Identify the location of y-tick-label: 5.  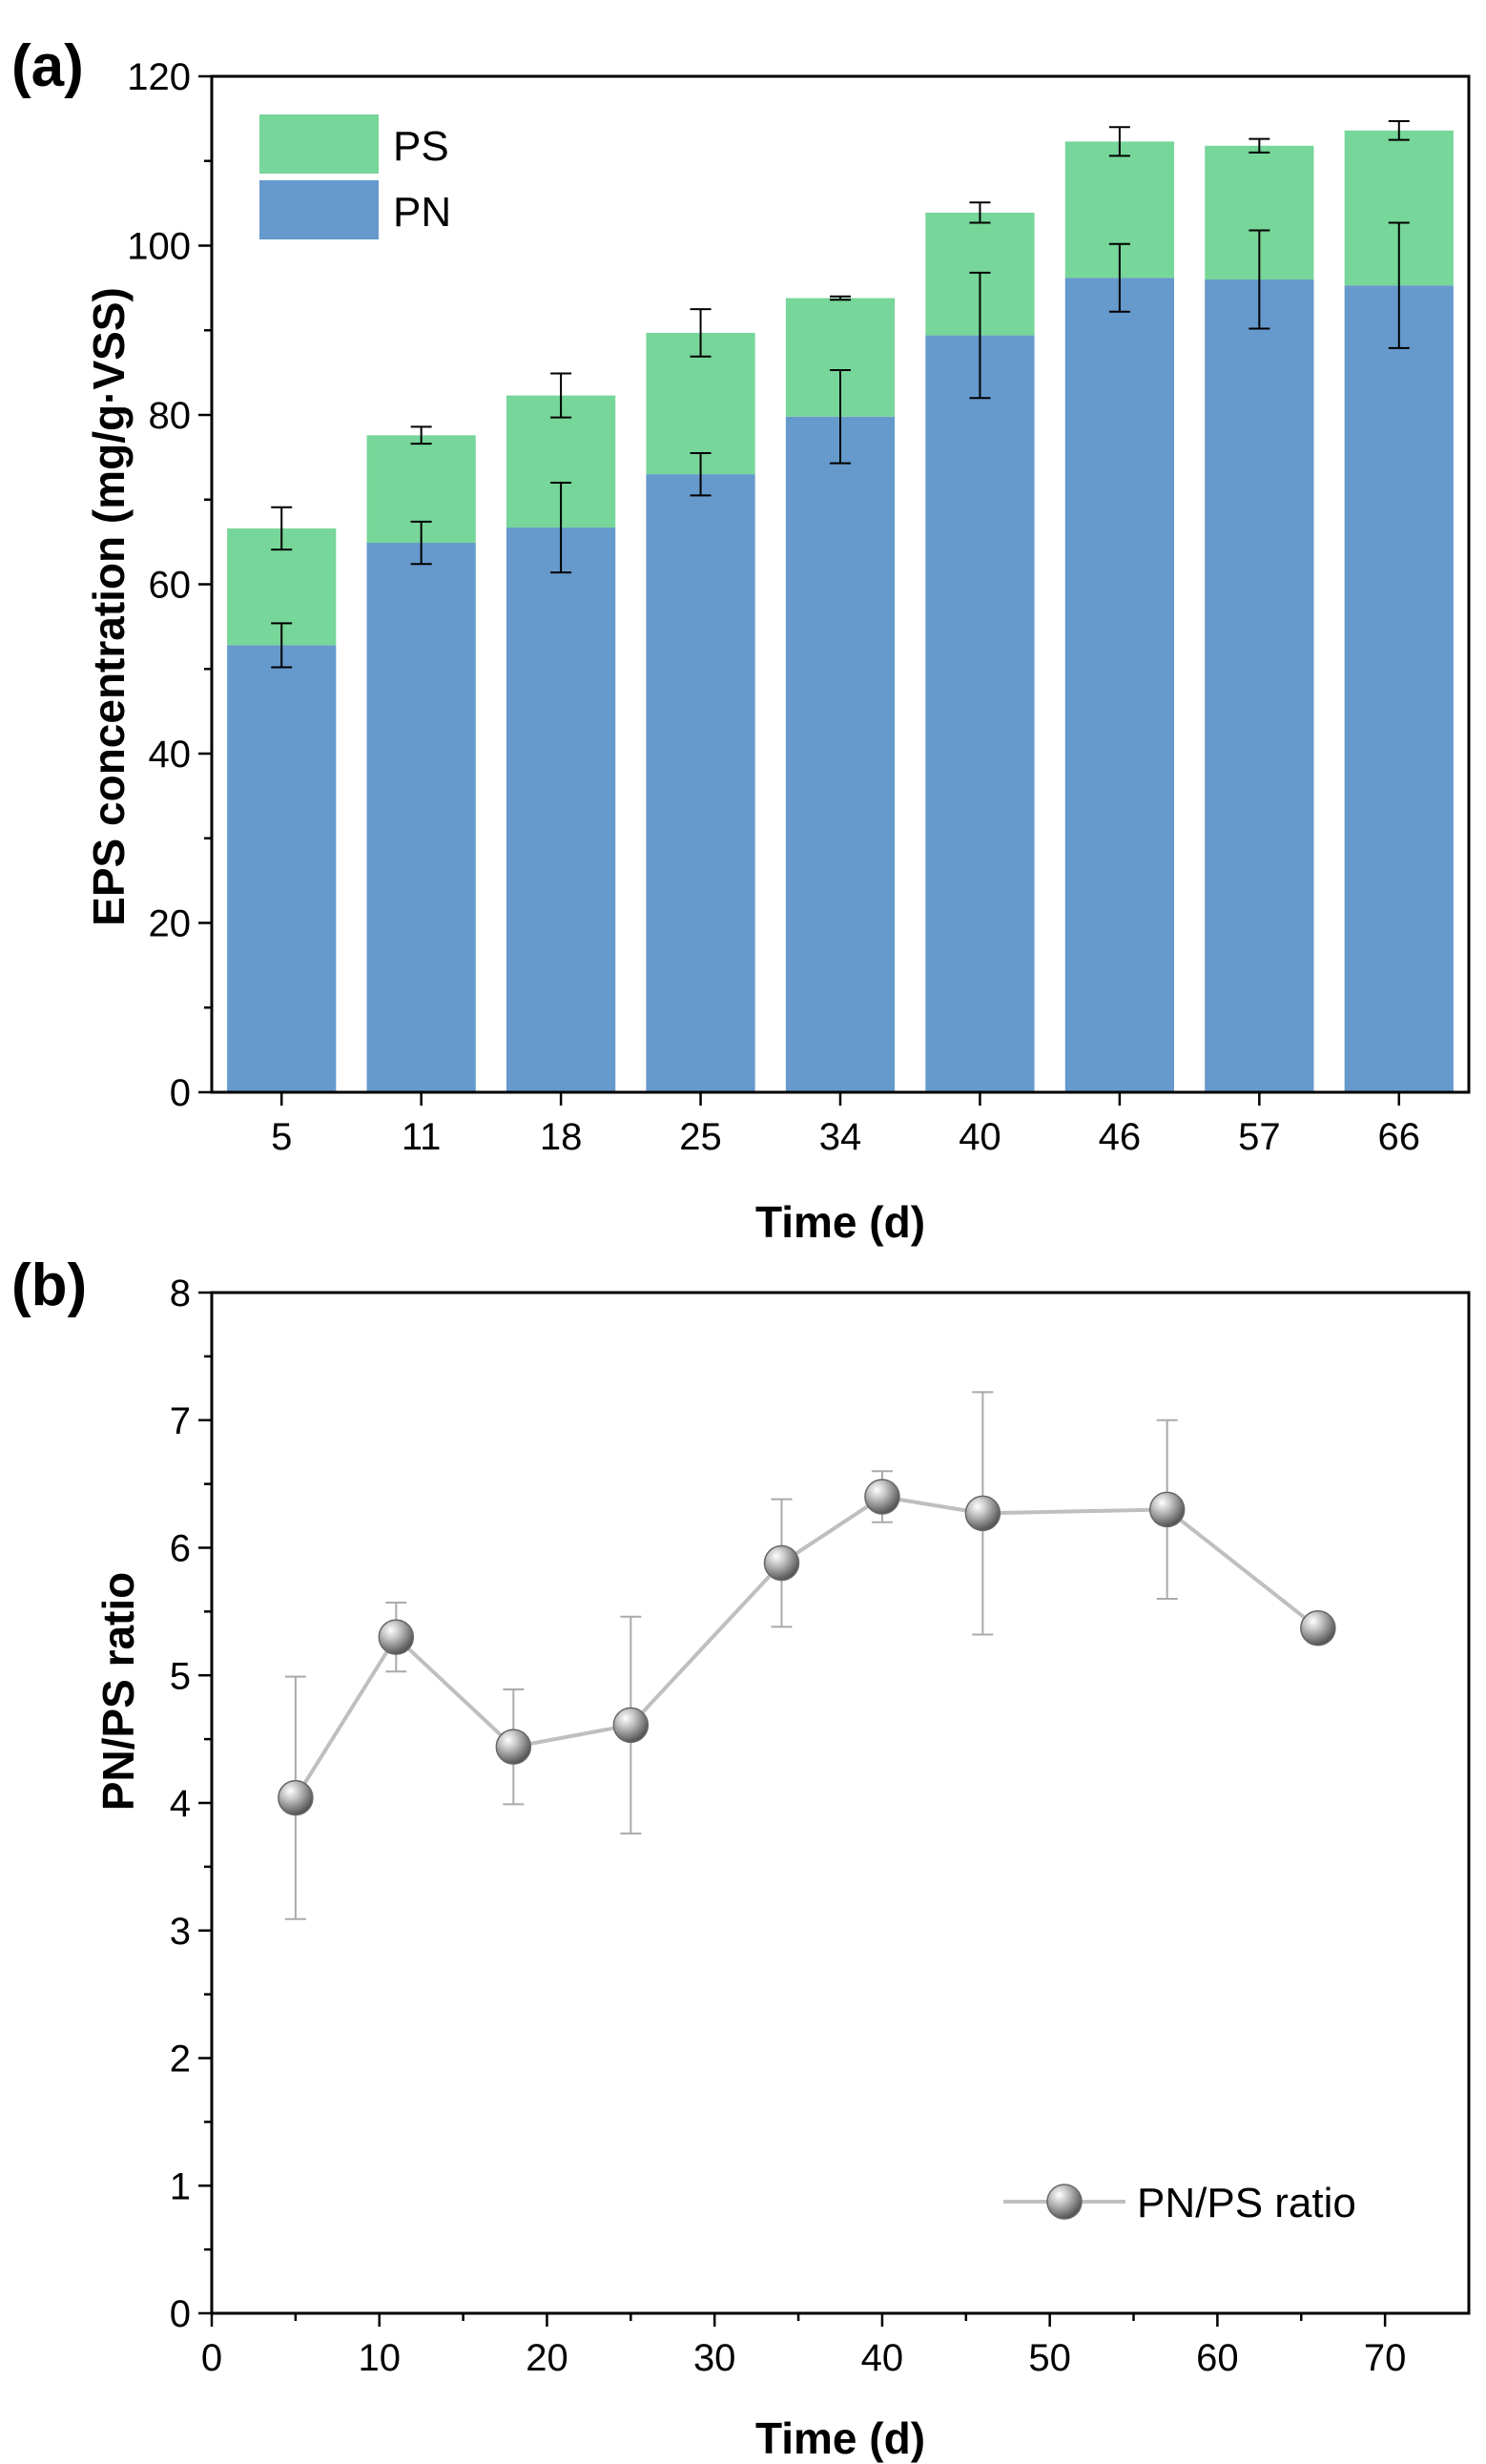
(180, 1676).